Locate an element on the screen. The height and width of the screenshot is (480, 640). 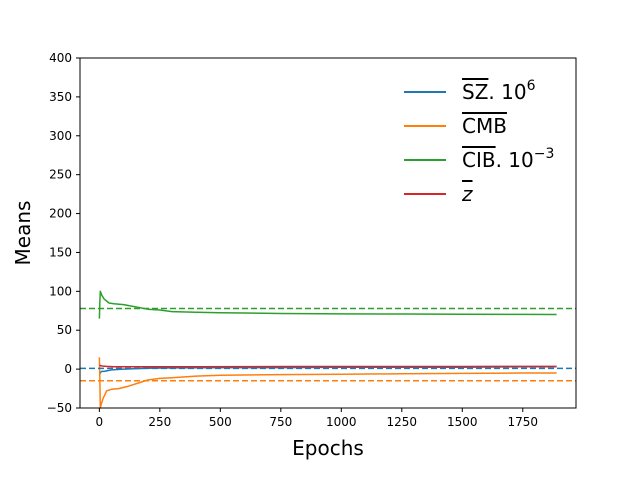
x-tick-label-5: 1250 is located at coordinates (402, 422).